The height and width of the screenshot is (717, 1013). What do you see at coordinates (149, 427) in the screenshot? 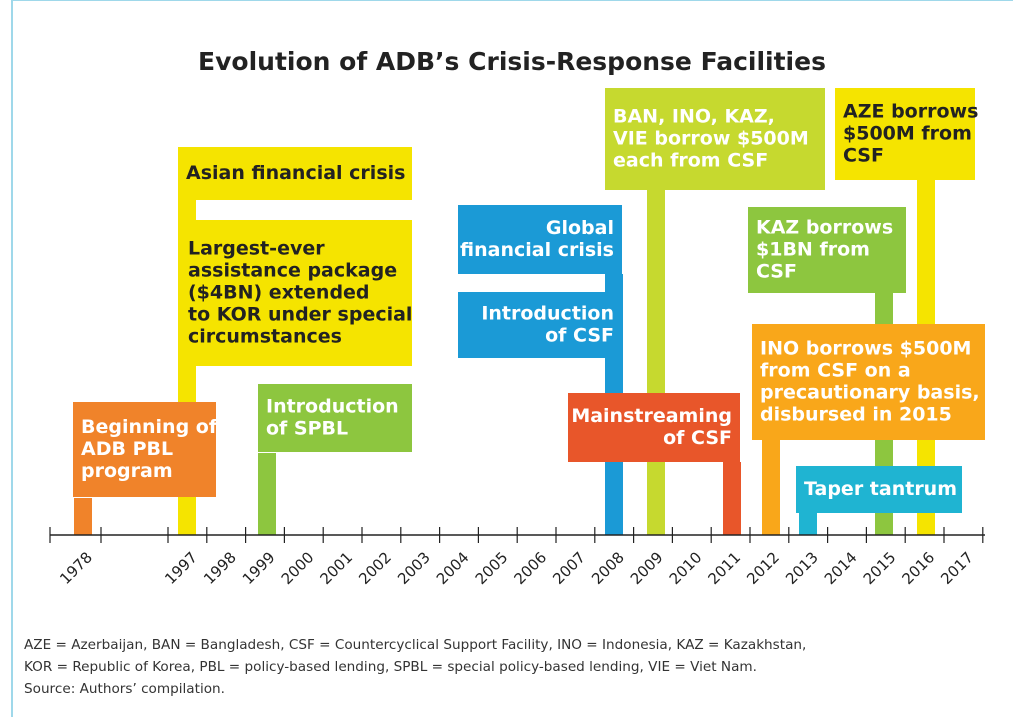
I see `event-label: Beginning of` at bounding box center [149, 427].